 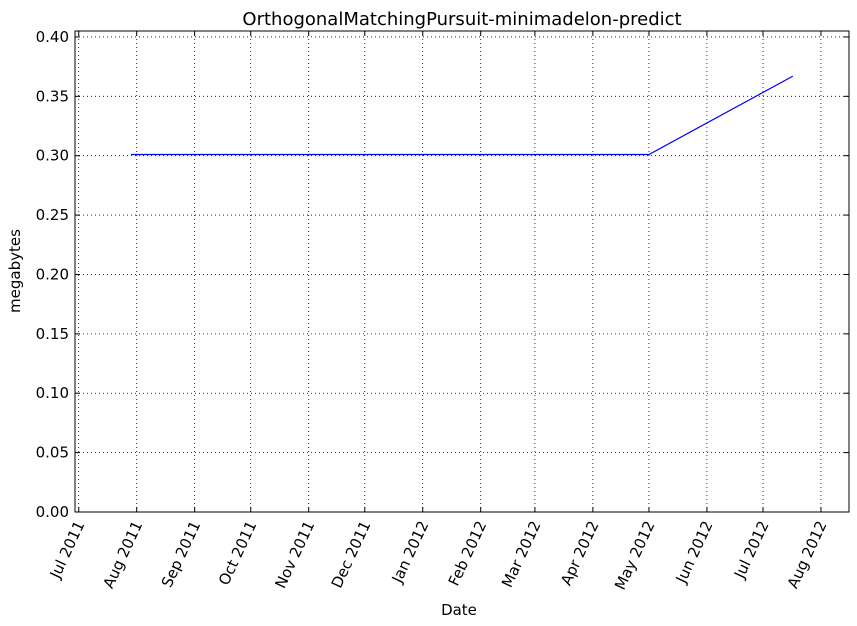 What do you see at coordinates (694, 552) in the screenshot?
I see `x-tick-label: Jun 2012` at bounding box center [694, 552].